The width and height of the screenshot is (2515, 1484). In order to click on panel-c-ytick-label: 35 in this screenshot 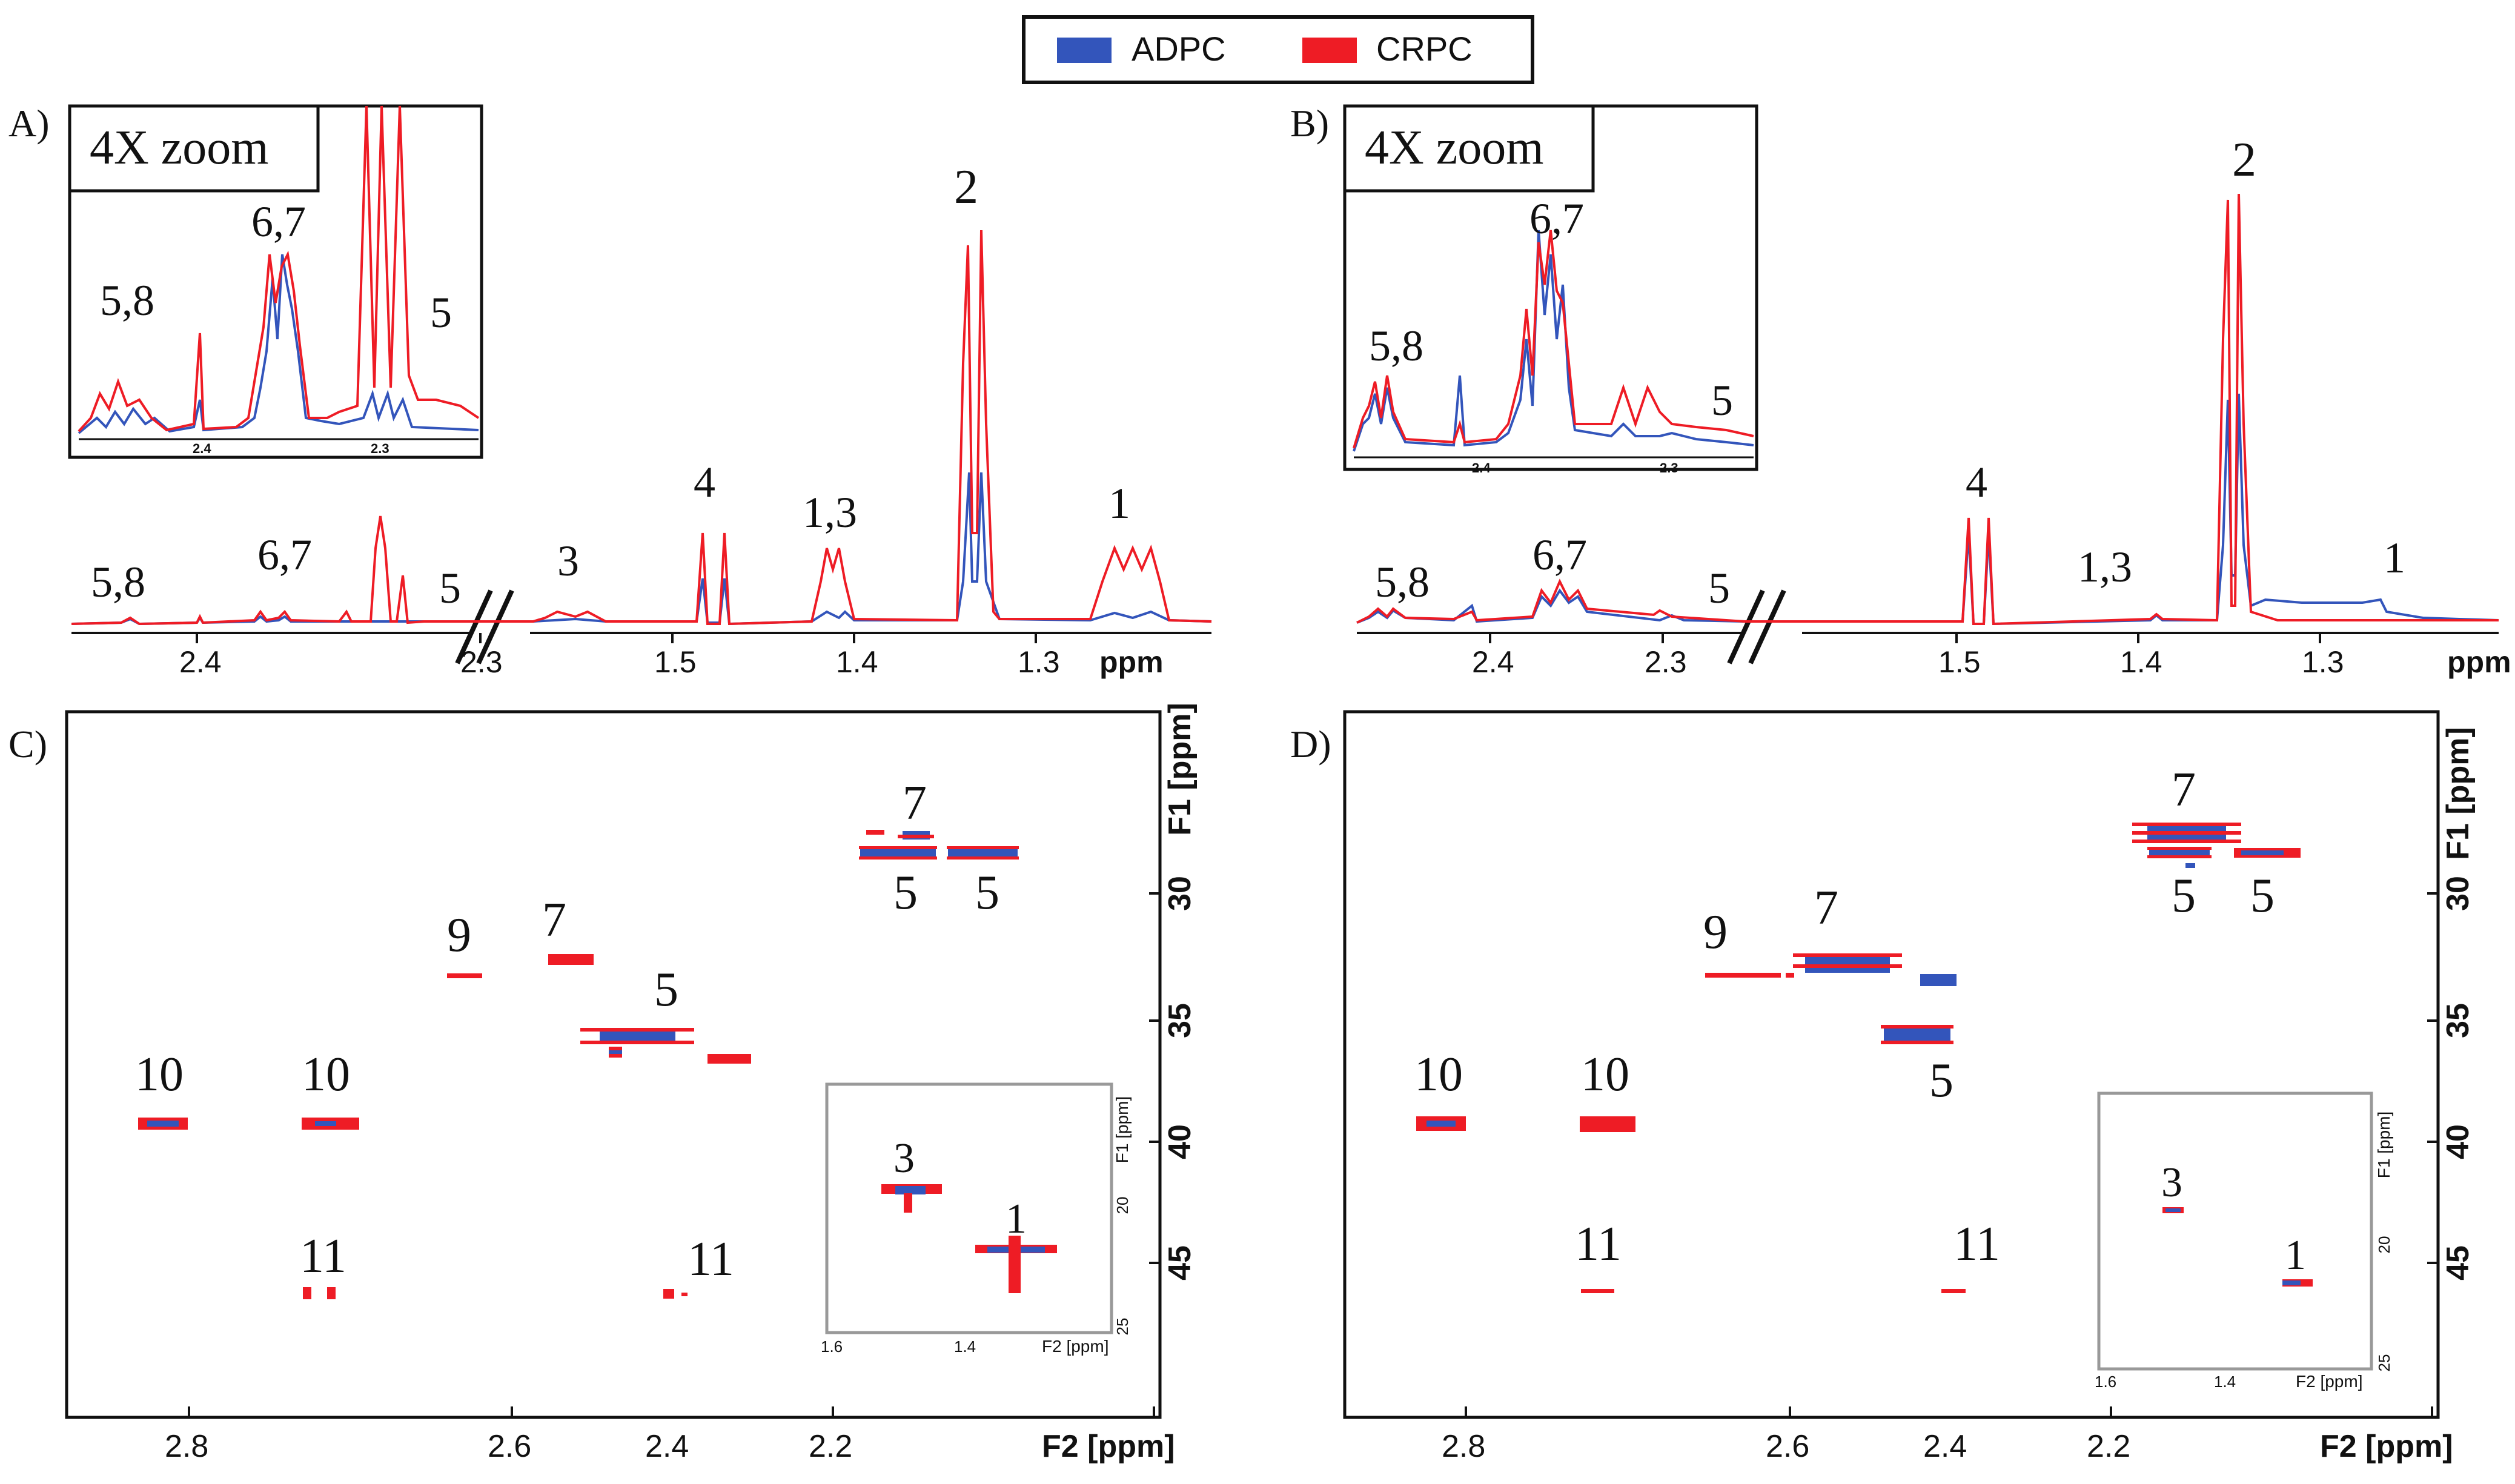, I will do `click(1180, 1021)`.